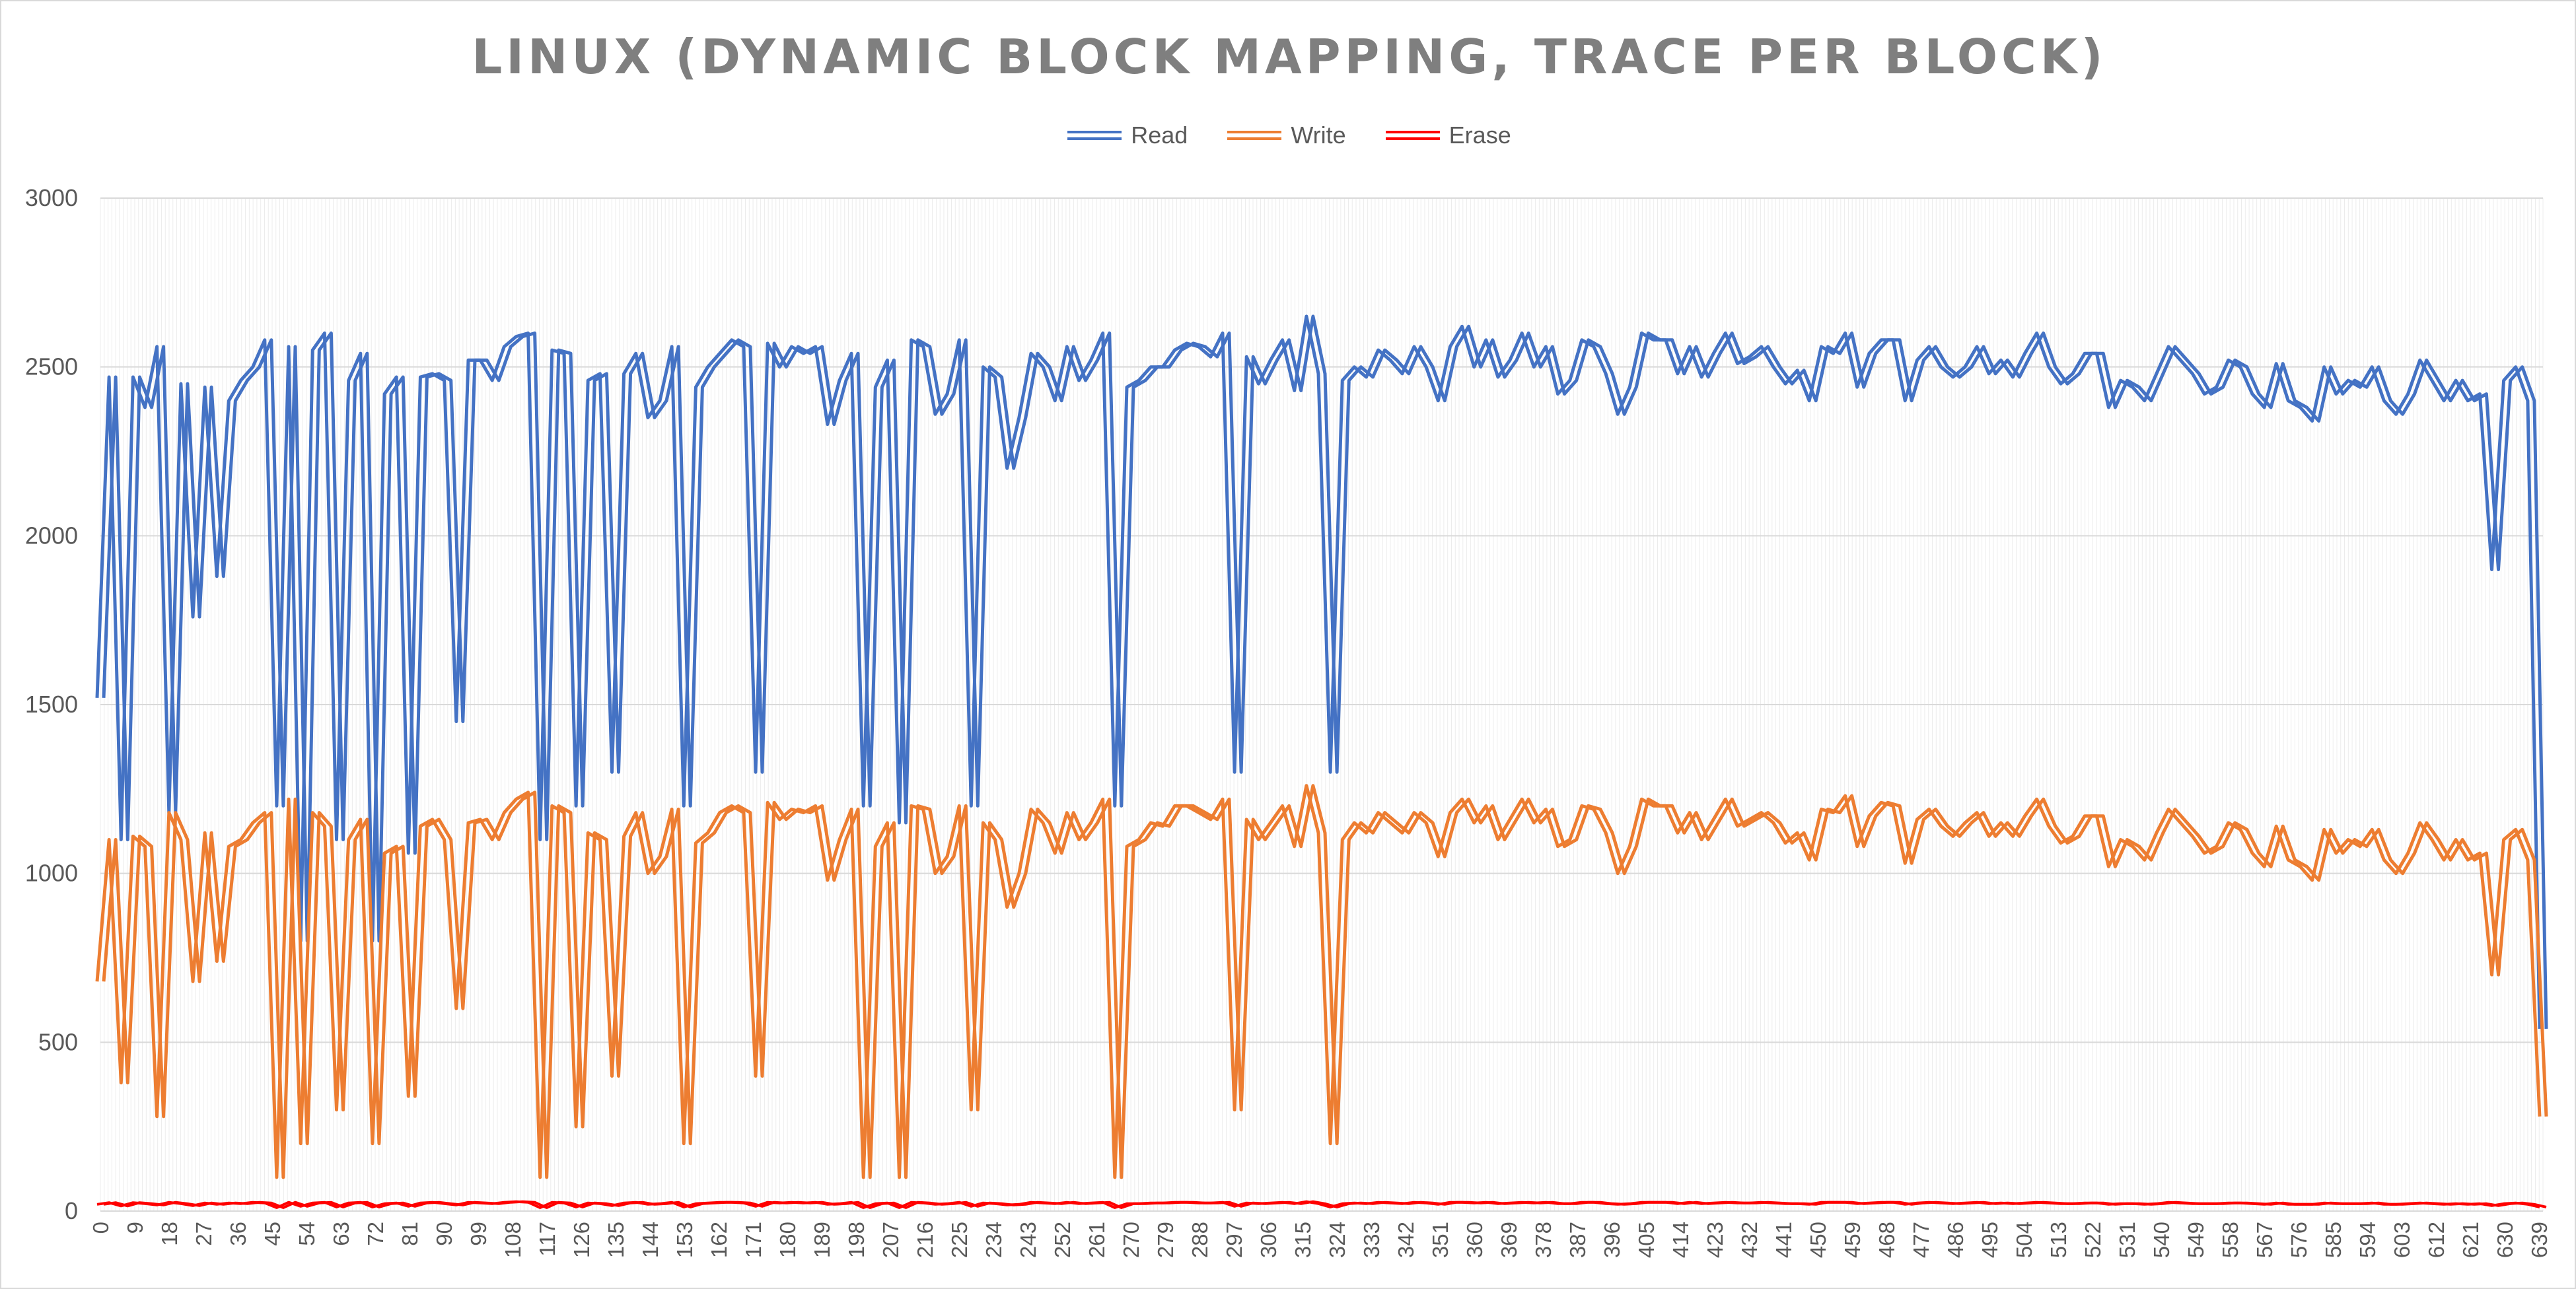 This screenshot has width=2576, height=1289. What do you see at coordinates (1647, 1240) in the screenshot?
I see `x-tick-label-405: 405` at bounding box center [1647, 1240].